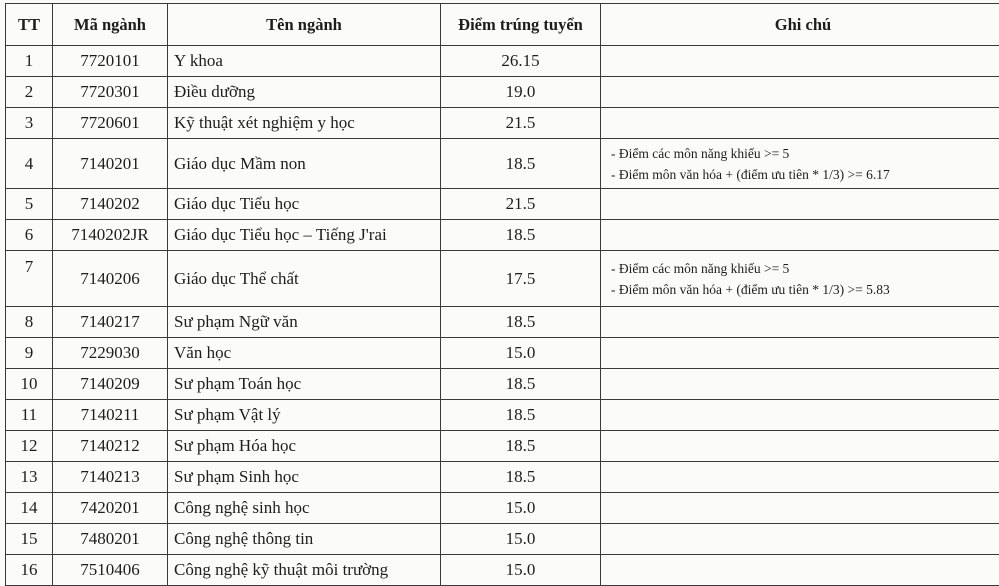 This screenshot has height=586, width=999. Describe the element at coordinates (304, 446) in the screenshot. I see `name-cell: Sư phạm Hóa học` at that location.